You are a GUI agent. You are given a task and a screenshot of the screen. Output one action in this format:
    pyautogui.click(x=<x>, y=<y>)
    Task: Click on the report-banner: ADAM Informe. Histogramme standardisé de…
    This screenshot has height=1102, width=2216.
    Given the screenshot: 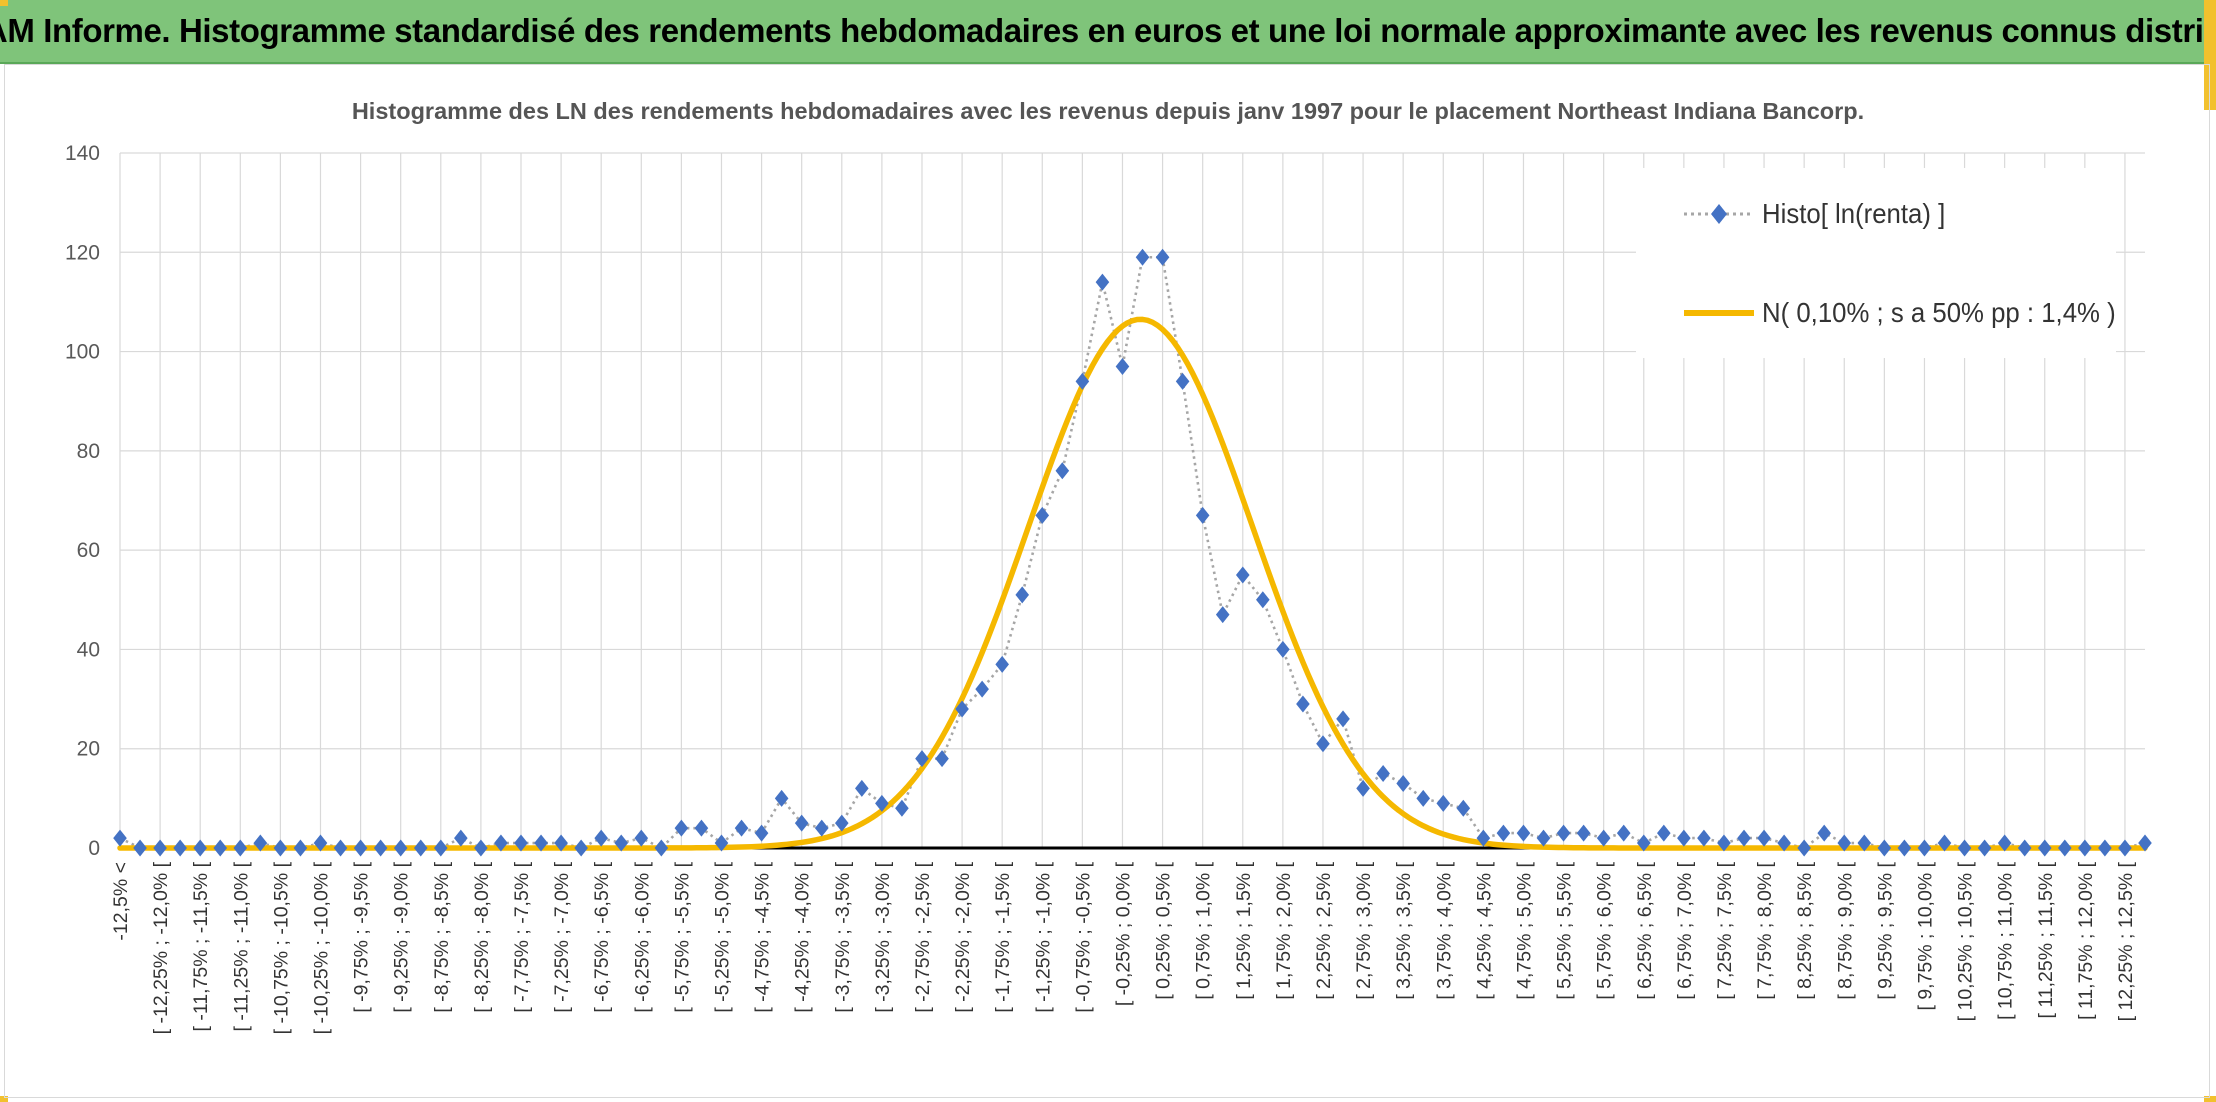 What is the action you would take?
    pyautogui.click(x=1108, y=32)
    